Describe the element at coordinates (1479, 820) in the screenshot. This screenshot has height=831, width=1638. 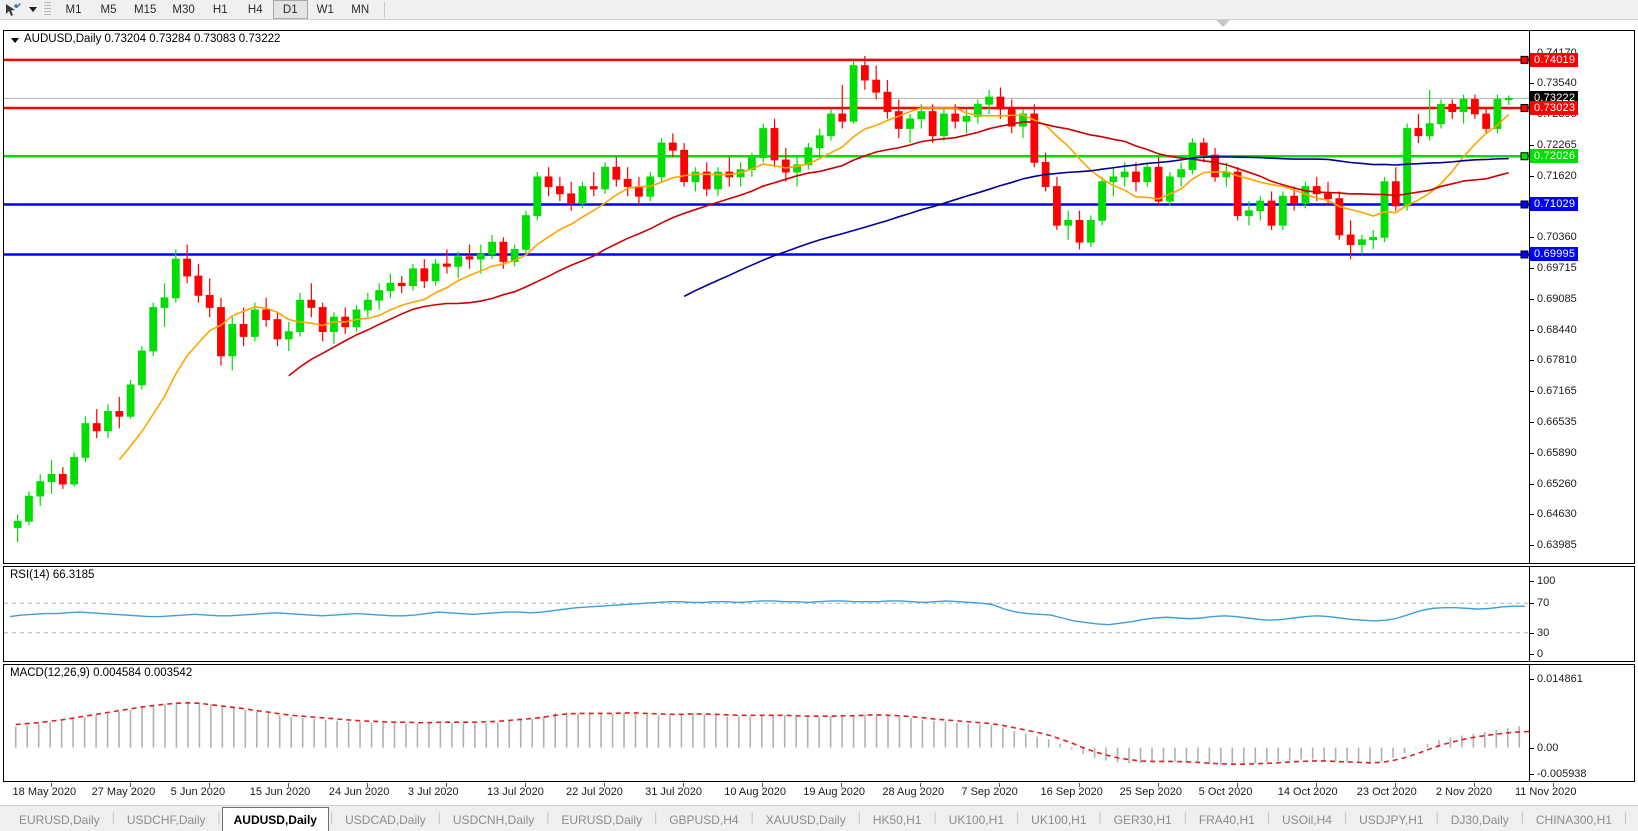
I see `chart-tab-dj30-daily: DJ30,Daily` at that location.